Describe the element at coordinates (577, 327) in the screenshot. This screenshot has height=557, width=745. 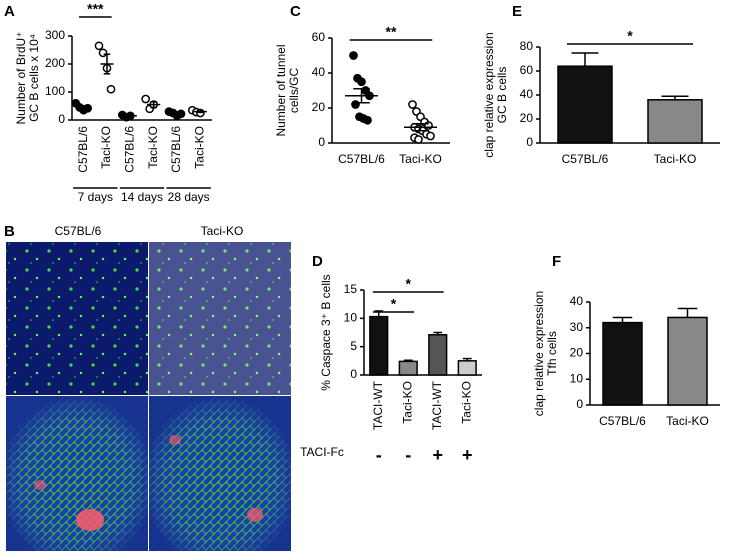
I see `y-tick-label: 30` at that location.